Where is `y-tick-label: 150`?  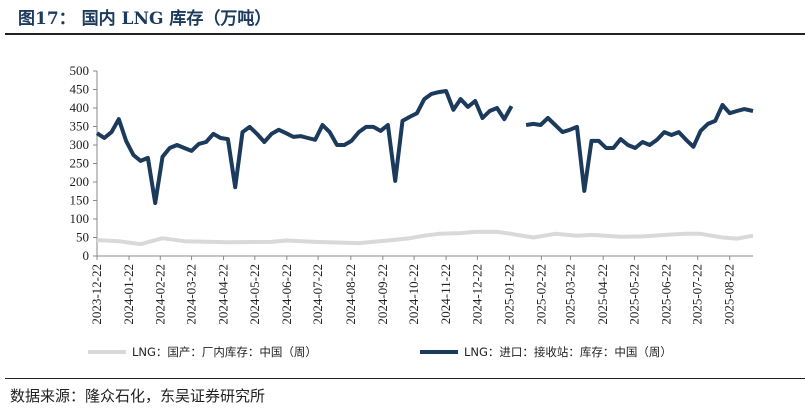 y-tick-label: 150 is located at coordinates (80, 200).